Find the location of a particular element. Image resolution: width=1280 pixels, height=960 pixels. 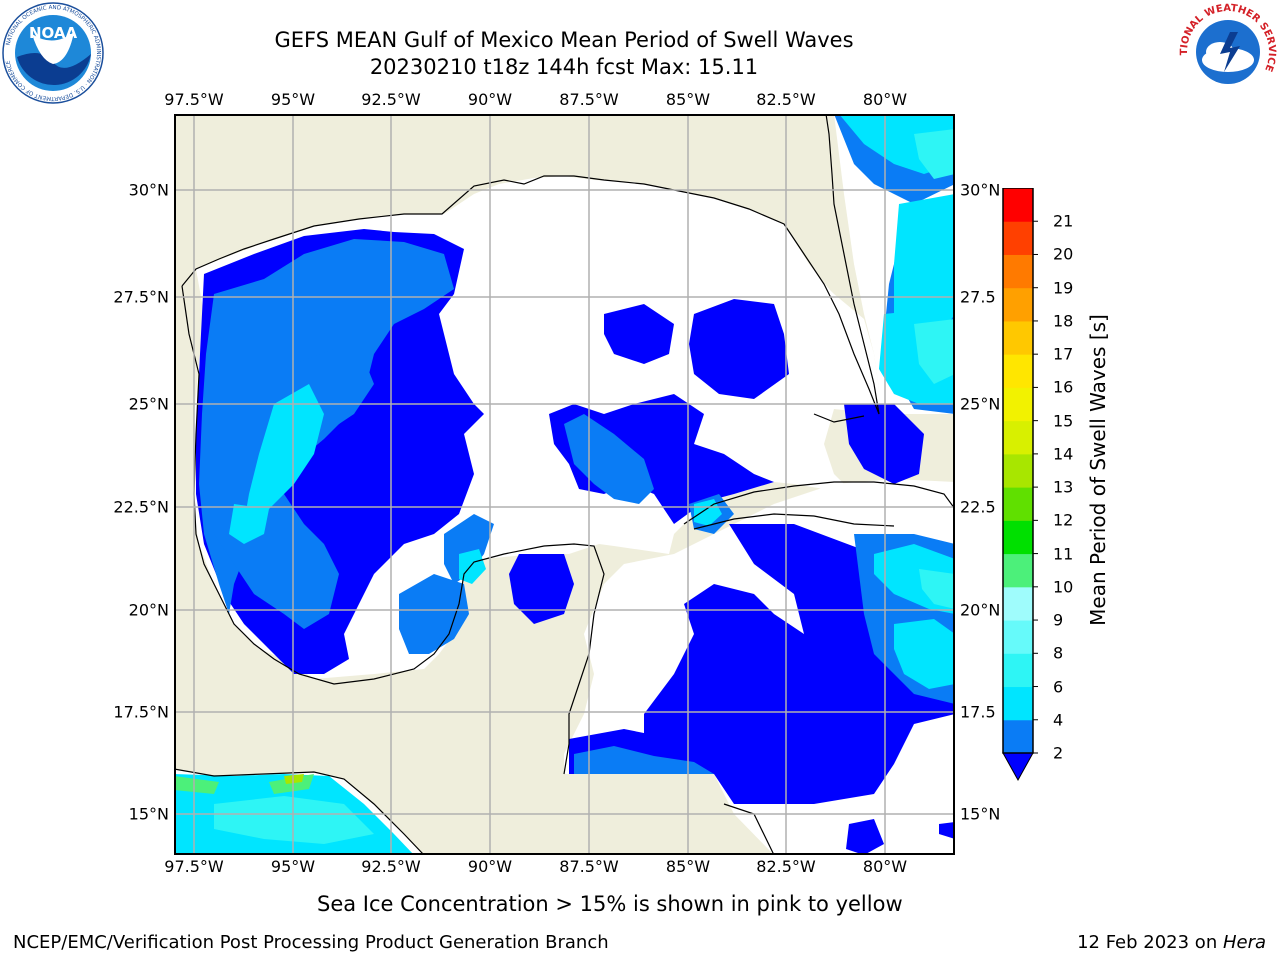

lat-tick-left: 20°N is located at coordinates (148, 610).